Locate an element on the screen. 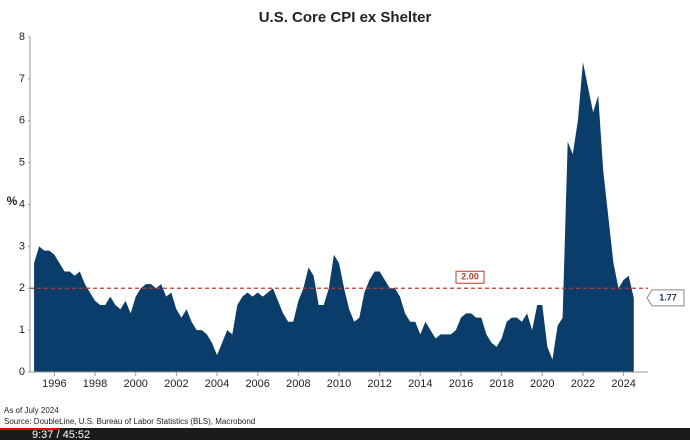 This screenshot has height=440, width=690. progress is located at coordinates (30, 429).